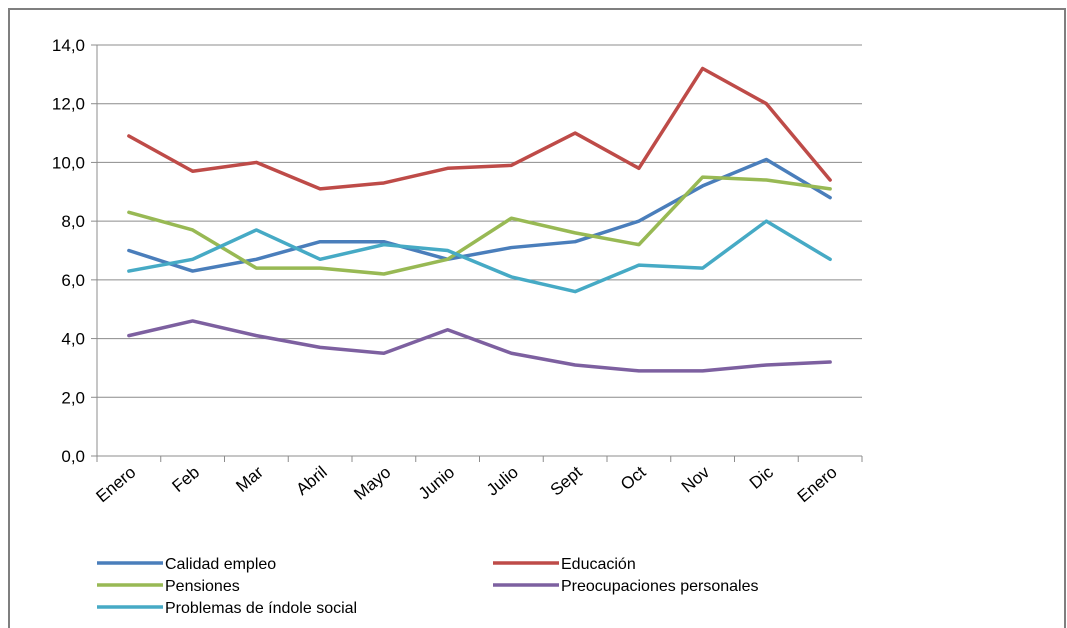 The height and width of the screenshot is (628, 1067). What do you see at coordinates (249, 479) in the screenshot?
I see `x-tick-label: Mar` at bounding box center [249, 479].